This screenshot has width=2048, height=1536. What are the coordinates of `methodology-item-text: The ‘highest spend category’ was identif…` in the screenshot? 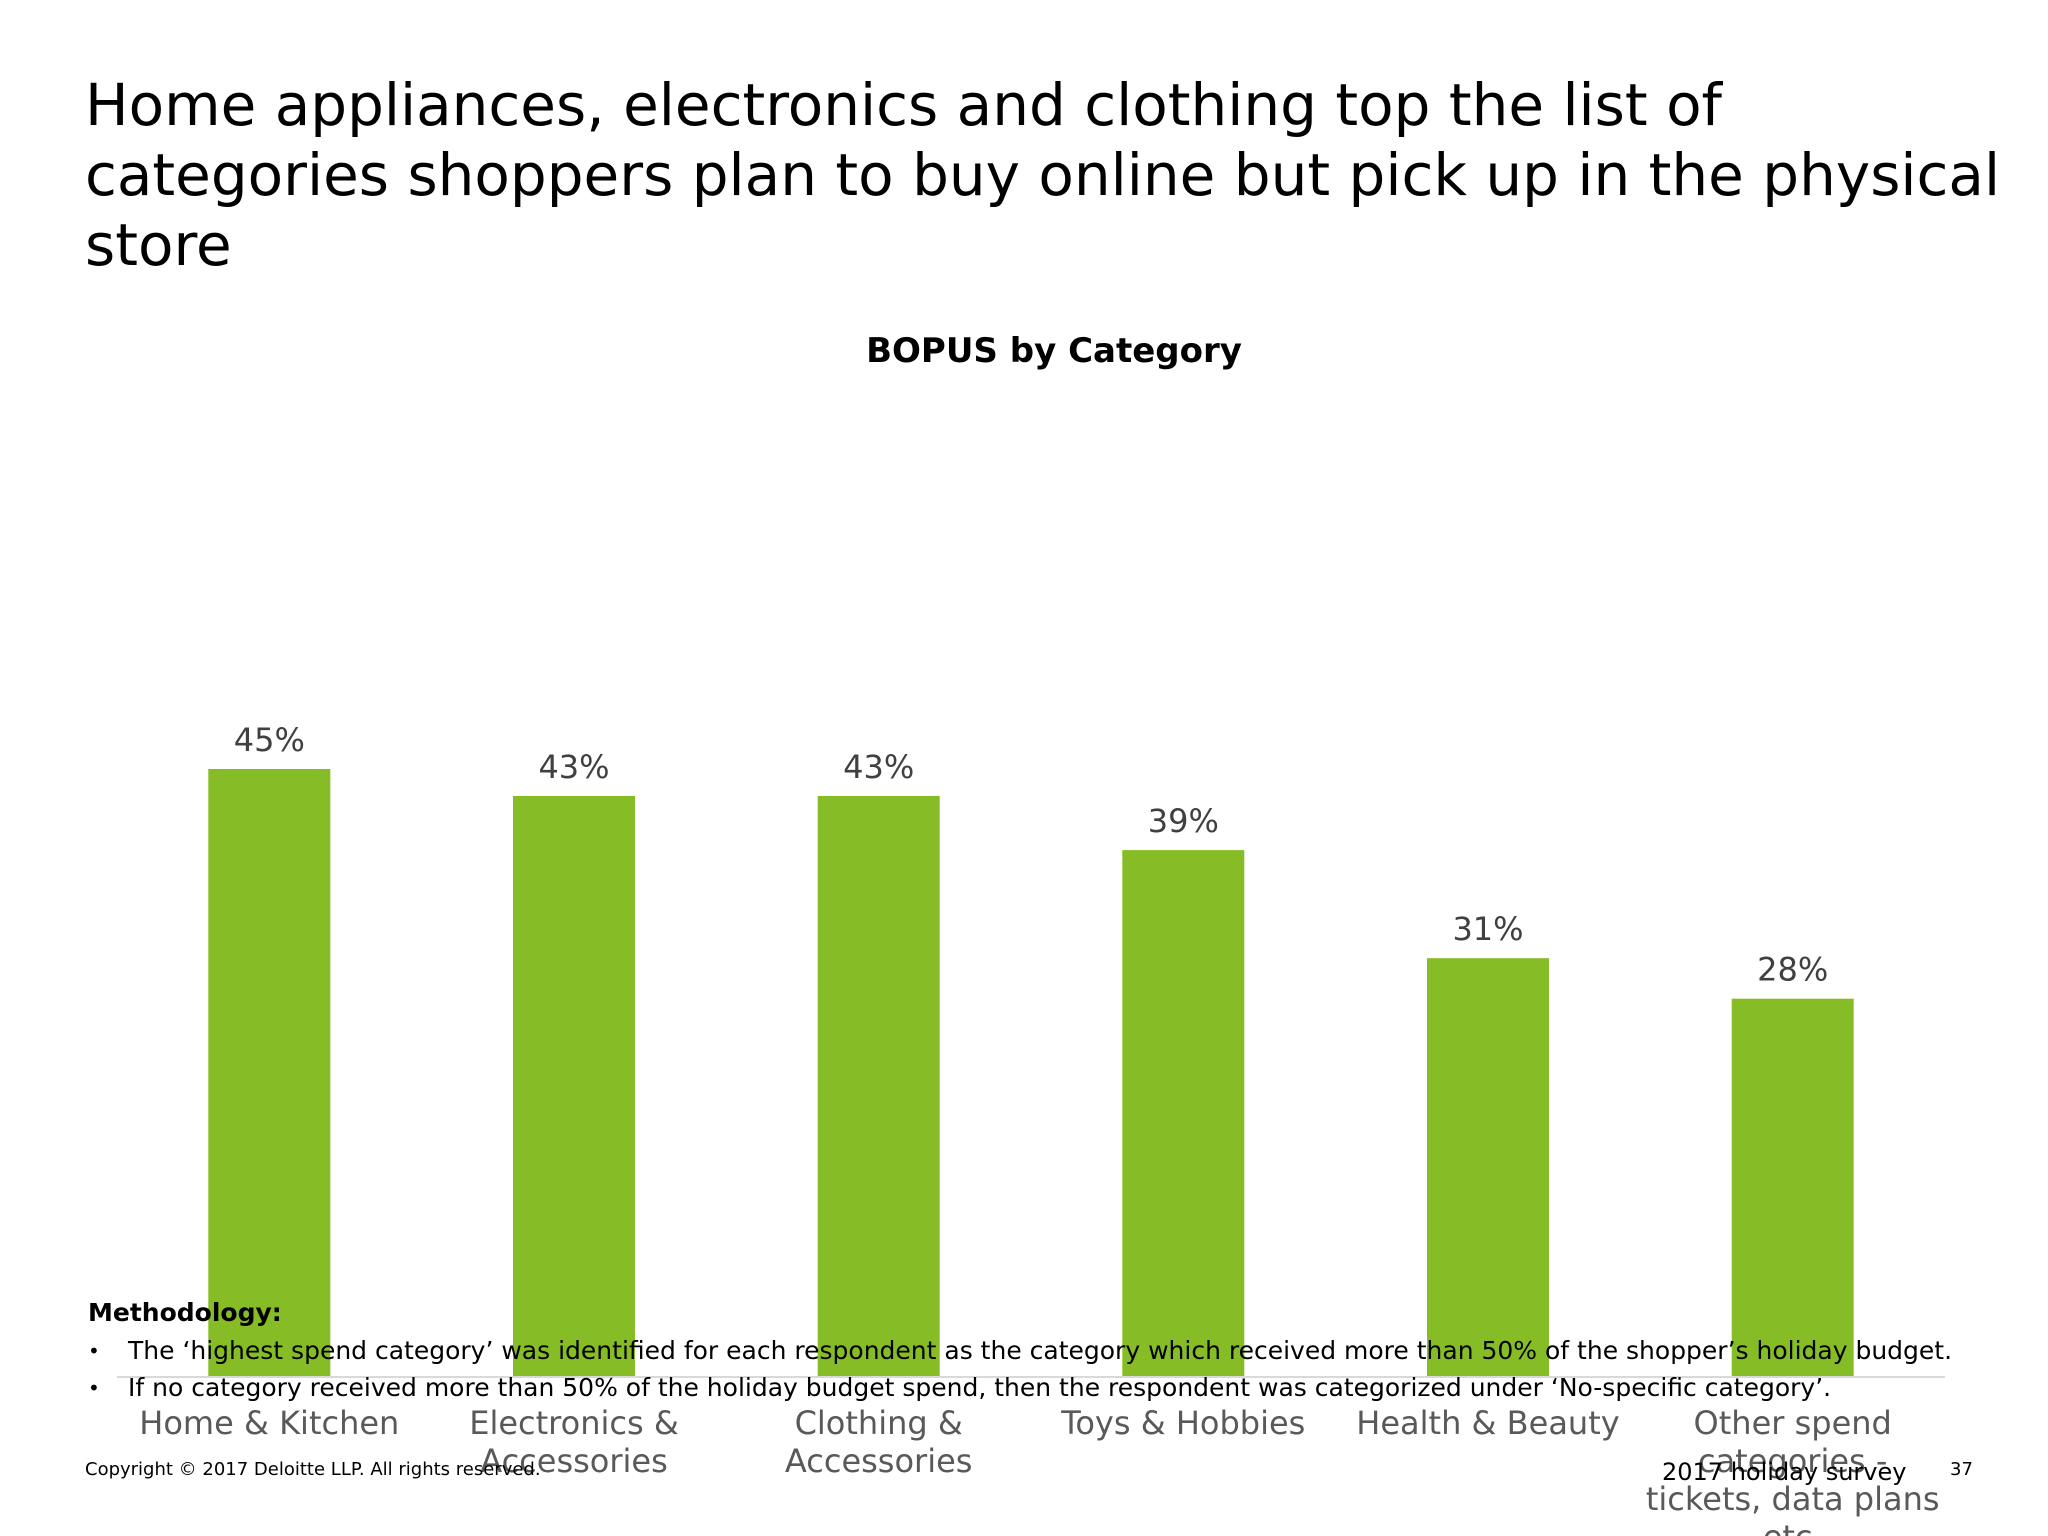 It's located at (1040, 1350).